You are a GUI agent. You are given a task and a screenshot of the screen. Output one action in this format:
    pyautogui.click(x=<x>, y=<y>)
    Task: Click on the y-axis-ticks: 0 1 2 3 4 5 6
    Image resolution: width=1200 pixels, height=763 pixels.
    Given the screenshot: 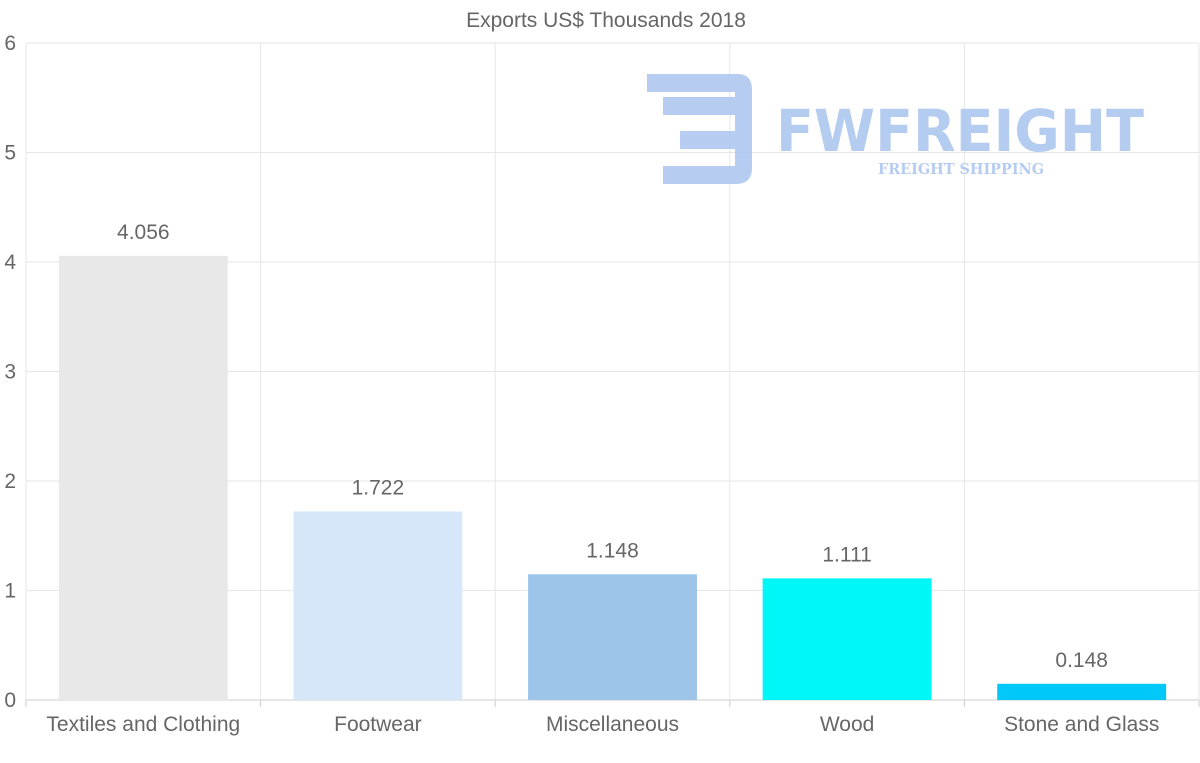 What is the action you would take?
    pyautogui.click(x=10, y=372)
    